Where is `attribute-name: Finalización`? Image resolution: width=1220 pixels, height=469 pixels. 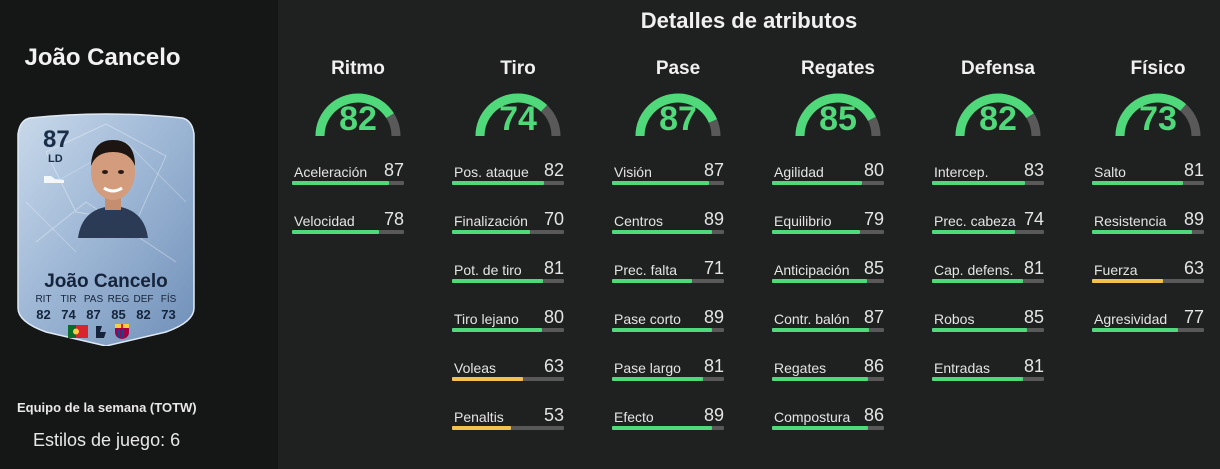 attribute-name: Finalización is located at coordinates (491, 221).